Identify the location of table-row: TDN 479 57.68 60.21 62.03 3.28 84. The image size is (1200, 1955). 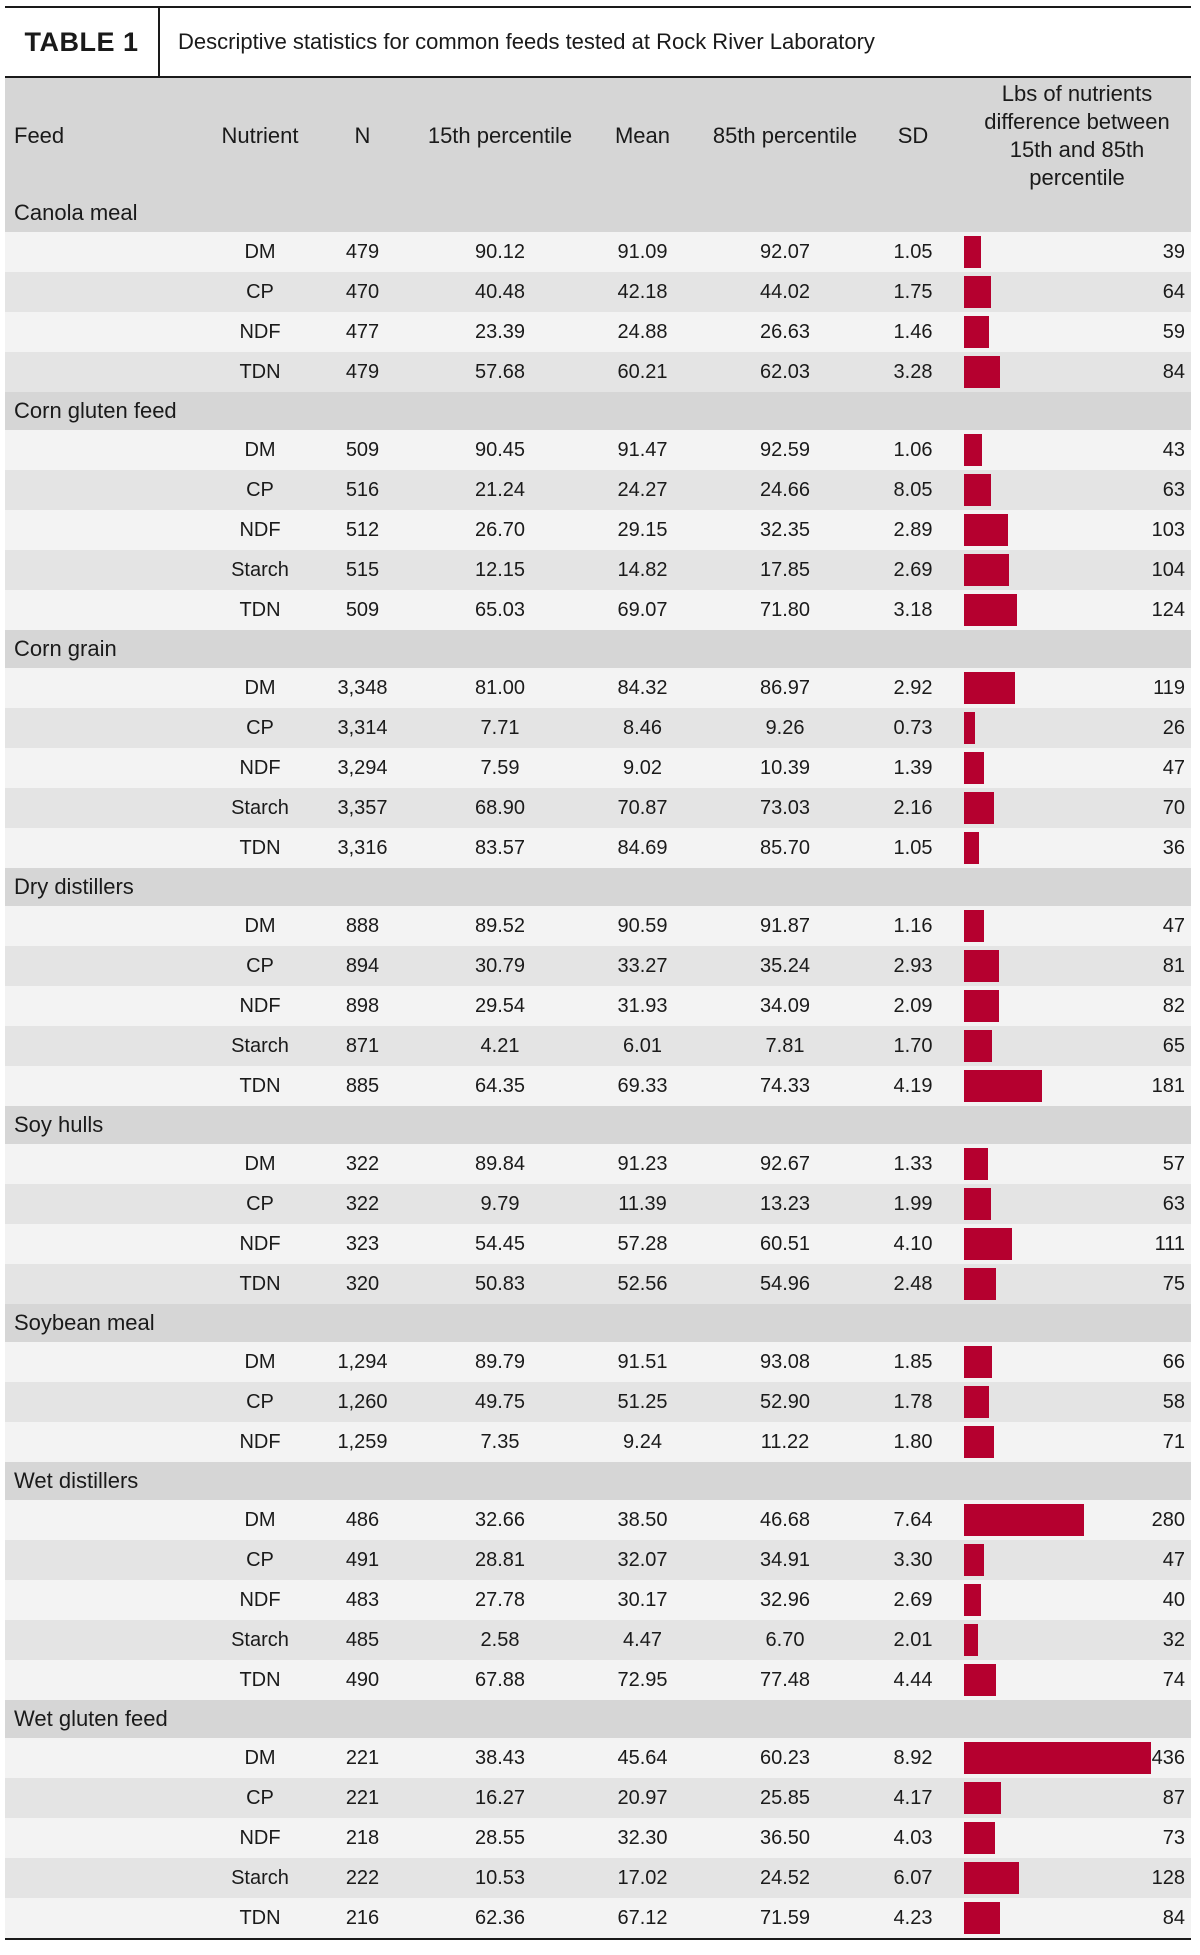
(598, 372).